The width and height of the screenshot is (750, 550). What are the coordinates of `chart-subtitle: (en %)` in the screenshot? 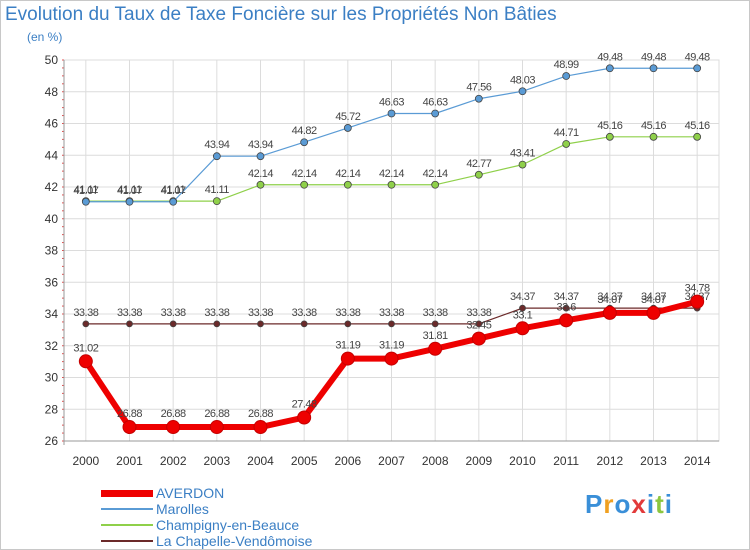 It's located at (45, 37).